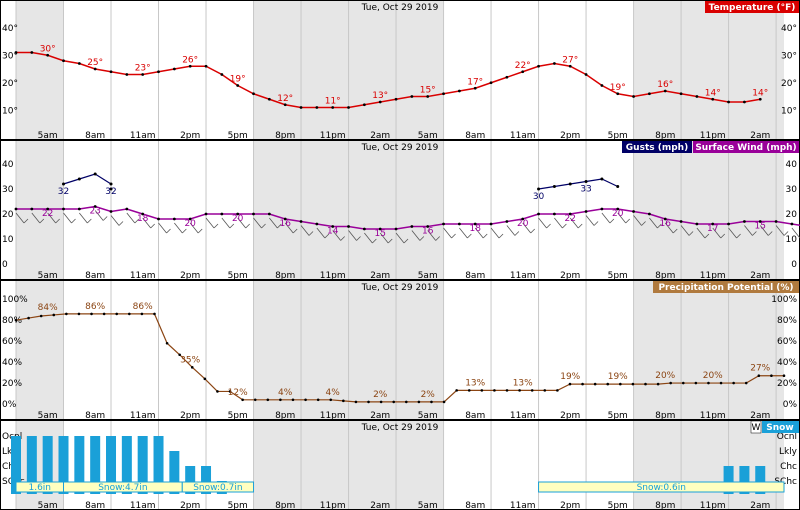 Image resolution: width=800 pixels, height=510 pixels. I want to click on chart-title-box, so click(726, 287).